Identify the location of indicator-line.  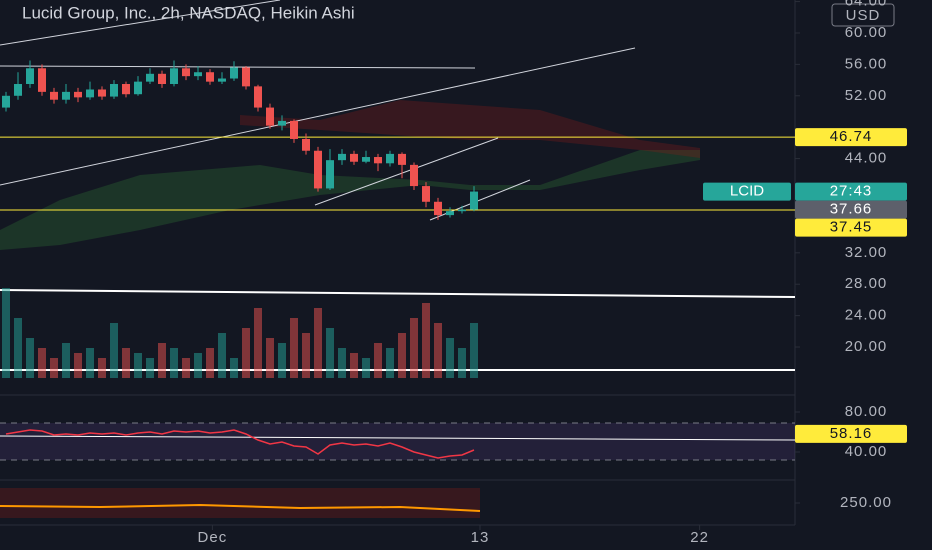
(240, 507).